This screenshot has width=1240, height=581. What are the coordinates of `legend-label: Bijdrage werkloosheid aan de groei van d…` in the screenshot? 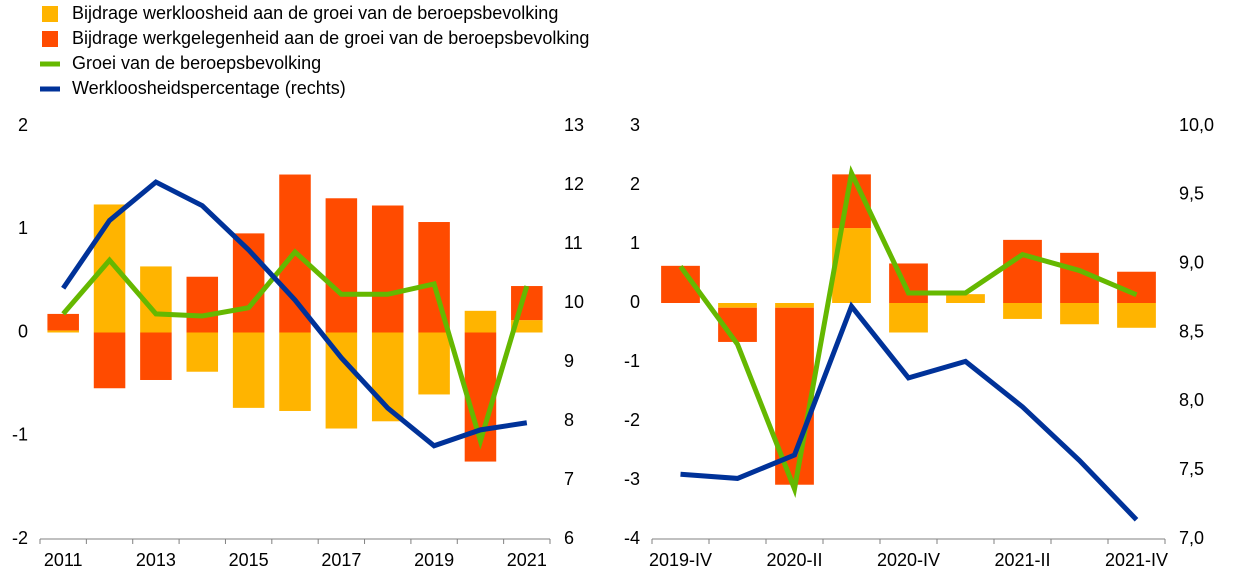 It's located at (315, 13).